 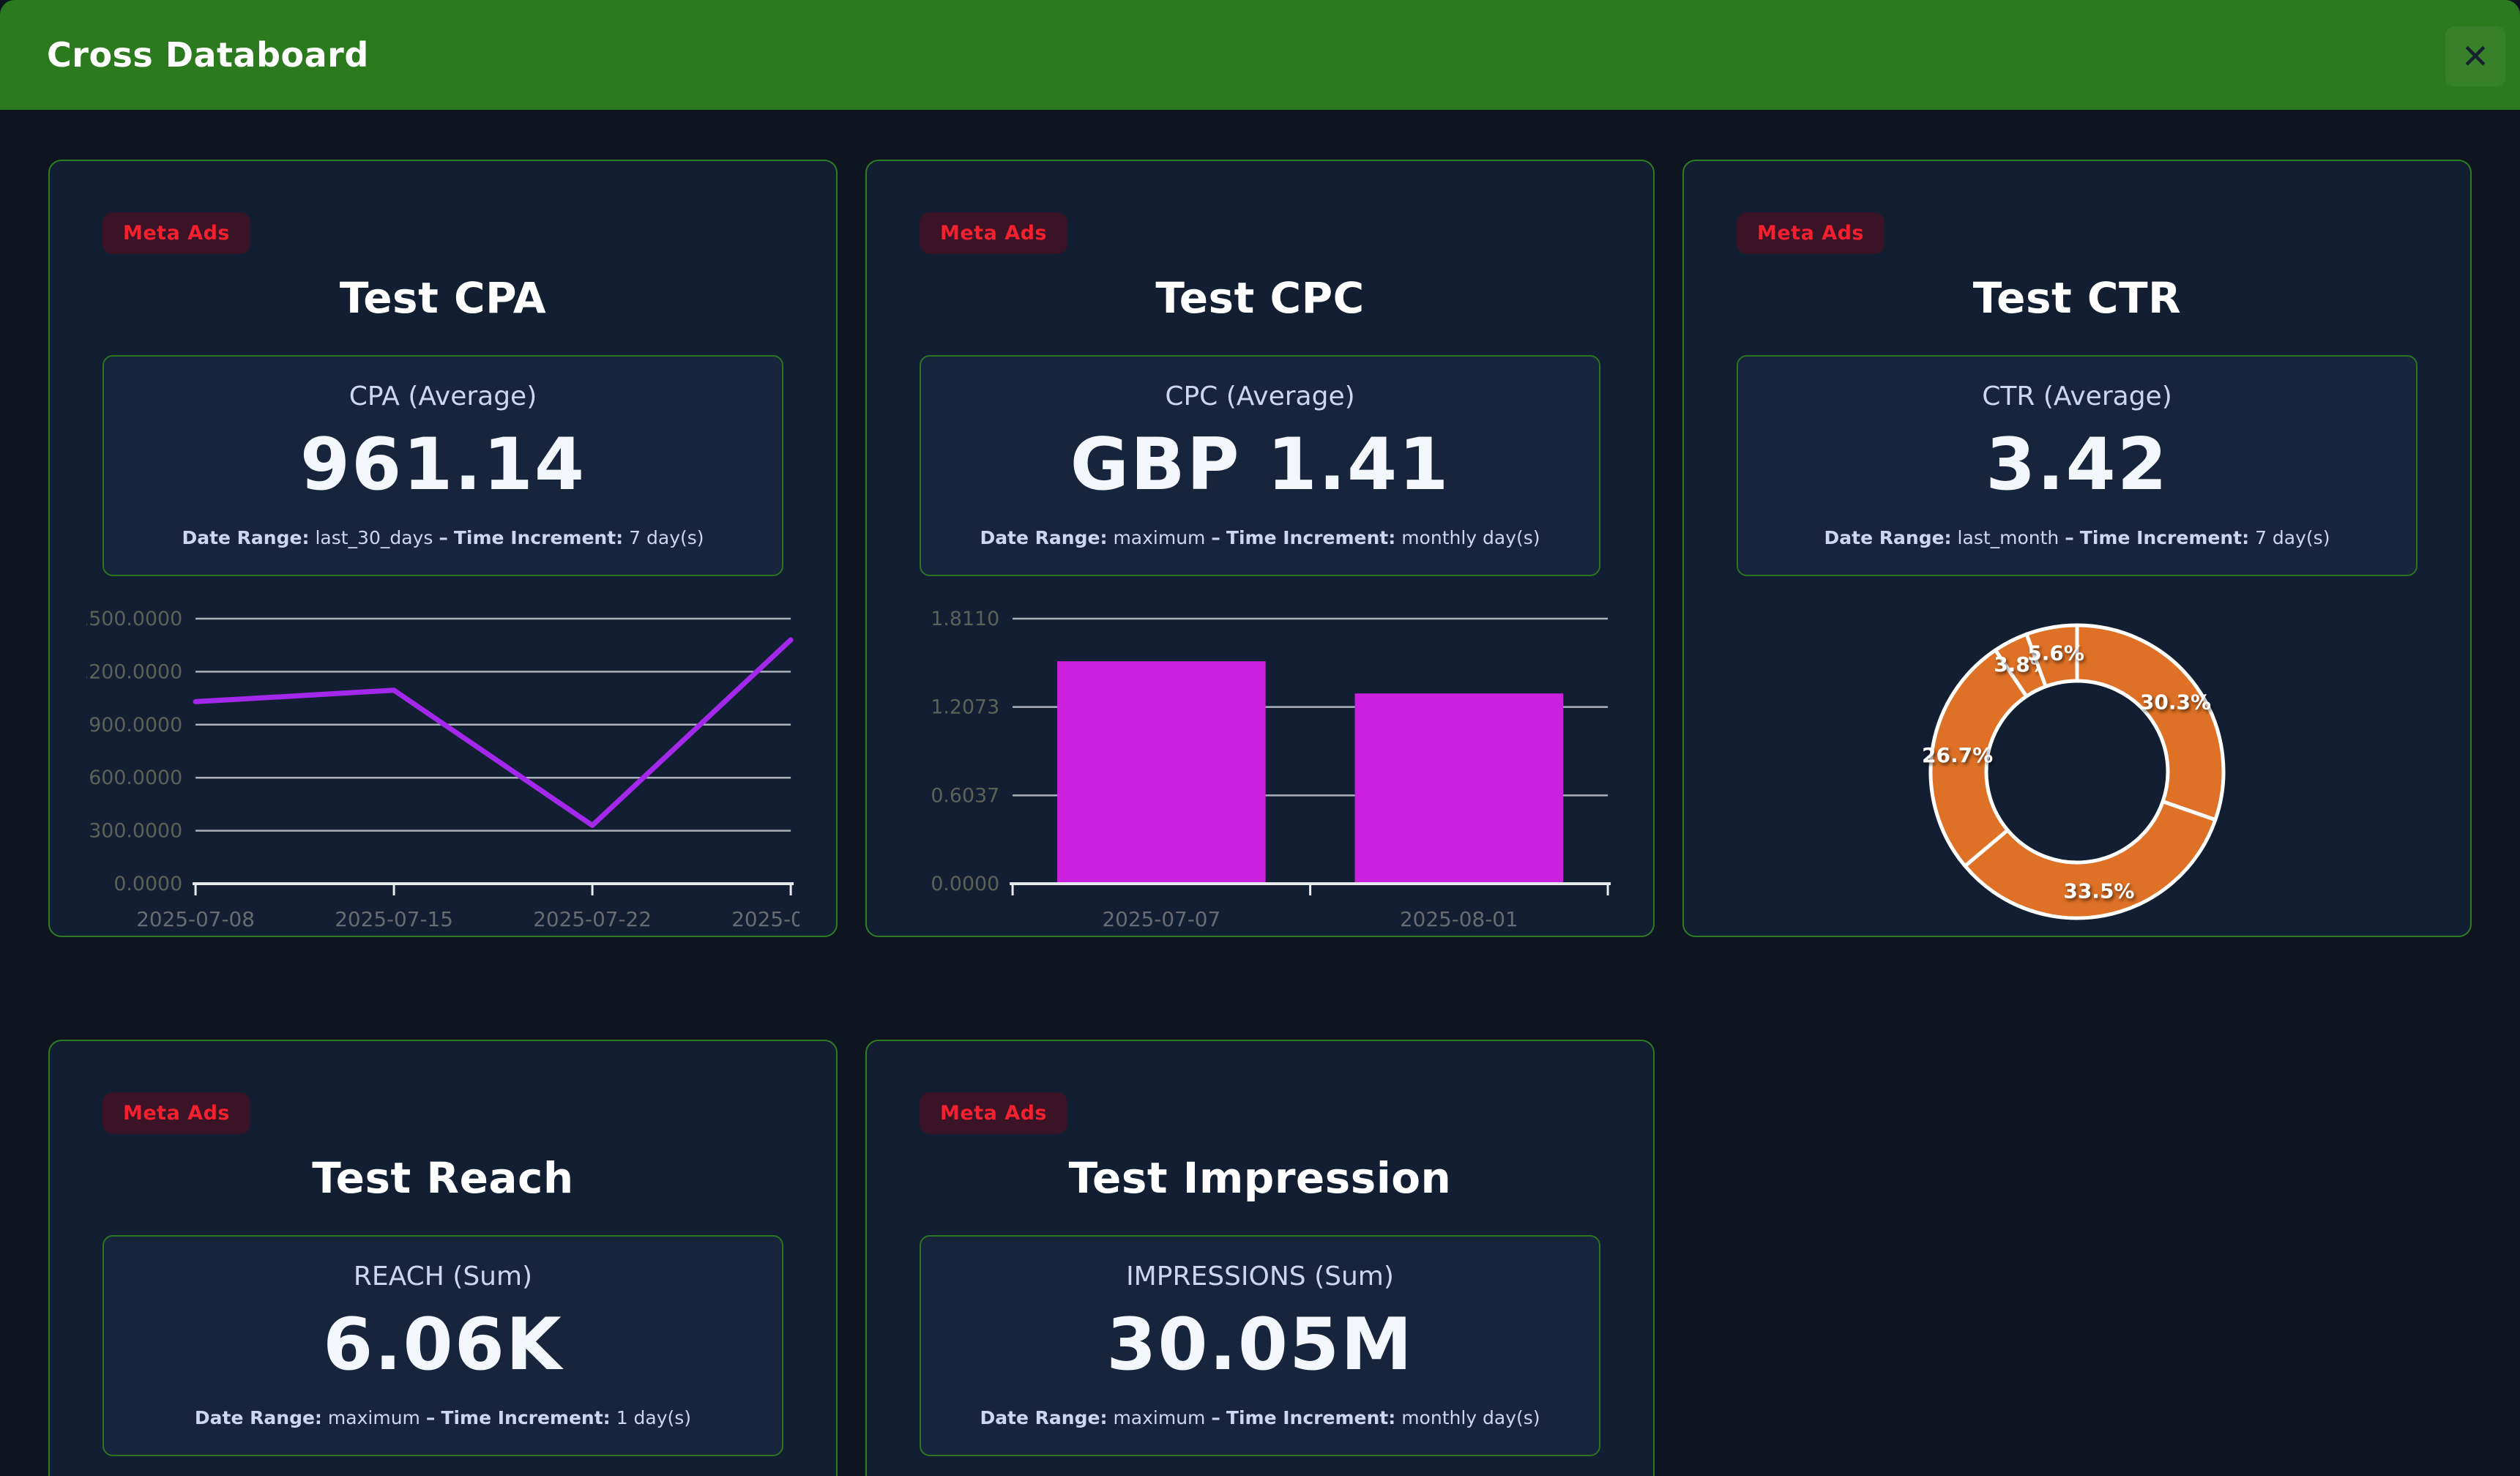 What do you see at coordinates (134, 619) in the screenshot?
I see `svg-text: 1500.0000` at bounding box center [134, 619].